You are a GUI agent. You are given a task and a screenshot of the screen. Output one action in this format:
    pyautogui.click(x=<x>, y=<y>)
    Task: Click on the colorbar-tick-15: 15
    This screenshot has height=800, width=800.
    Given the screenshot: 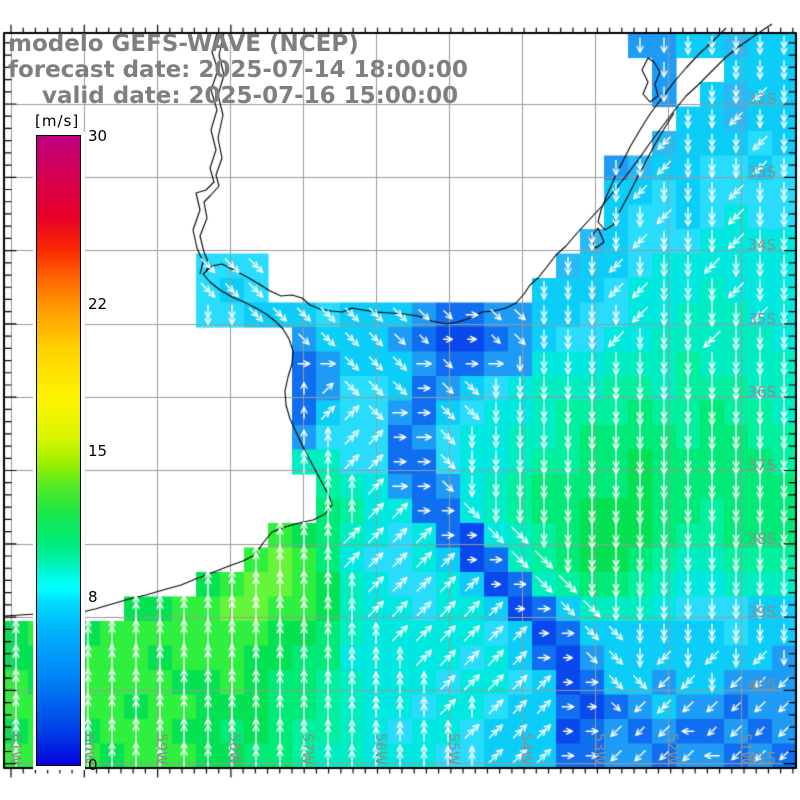 What is the action you would take?
    pyautogui.click(x=98, y=451)
    